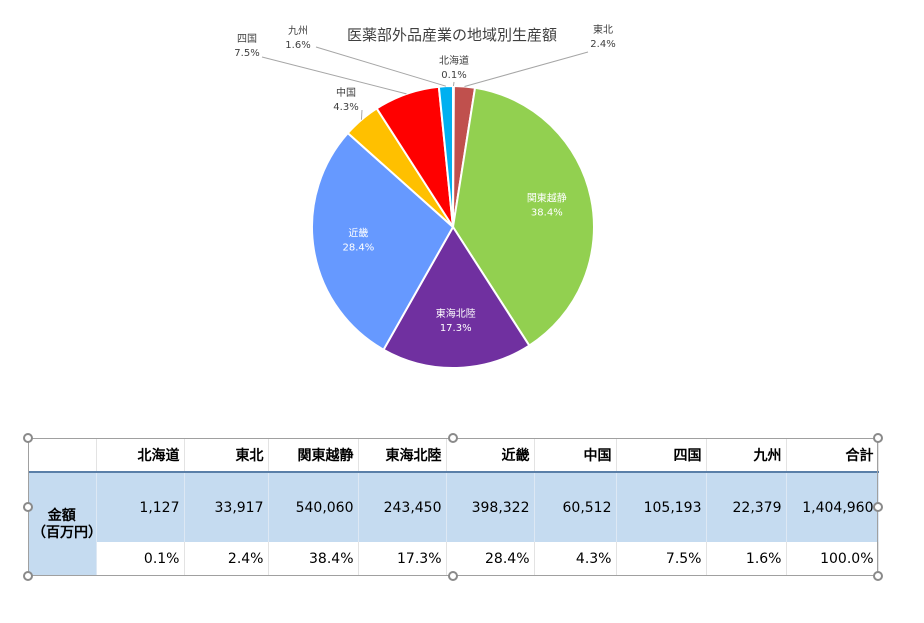  Describe the element at coordinates (490, 507) in the screenshot. I see `amount-cell: 398,322` at that location.